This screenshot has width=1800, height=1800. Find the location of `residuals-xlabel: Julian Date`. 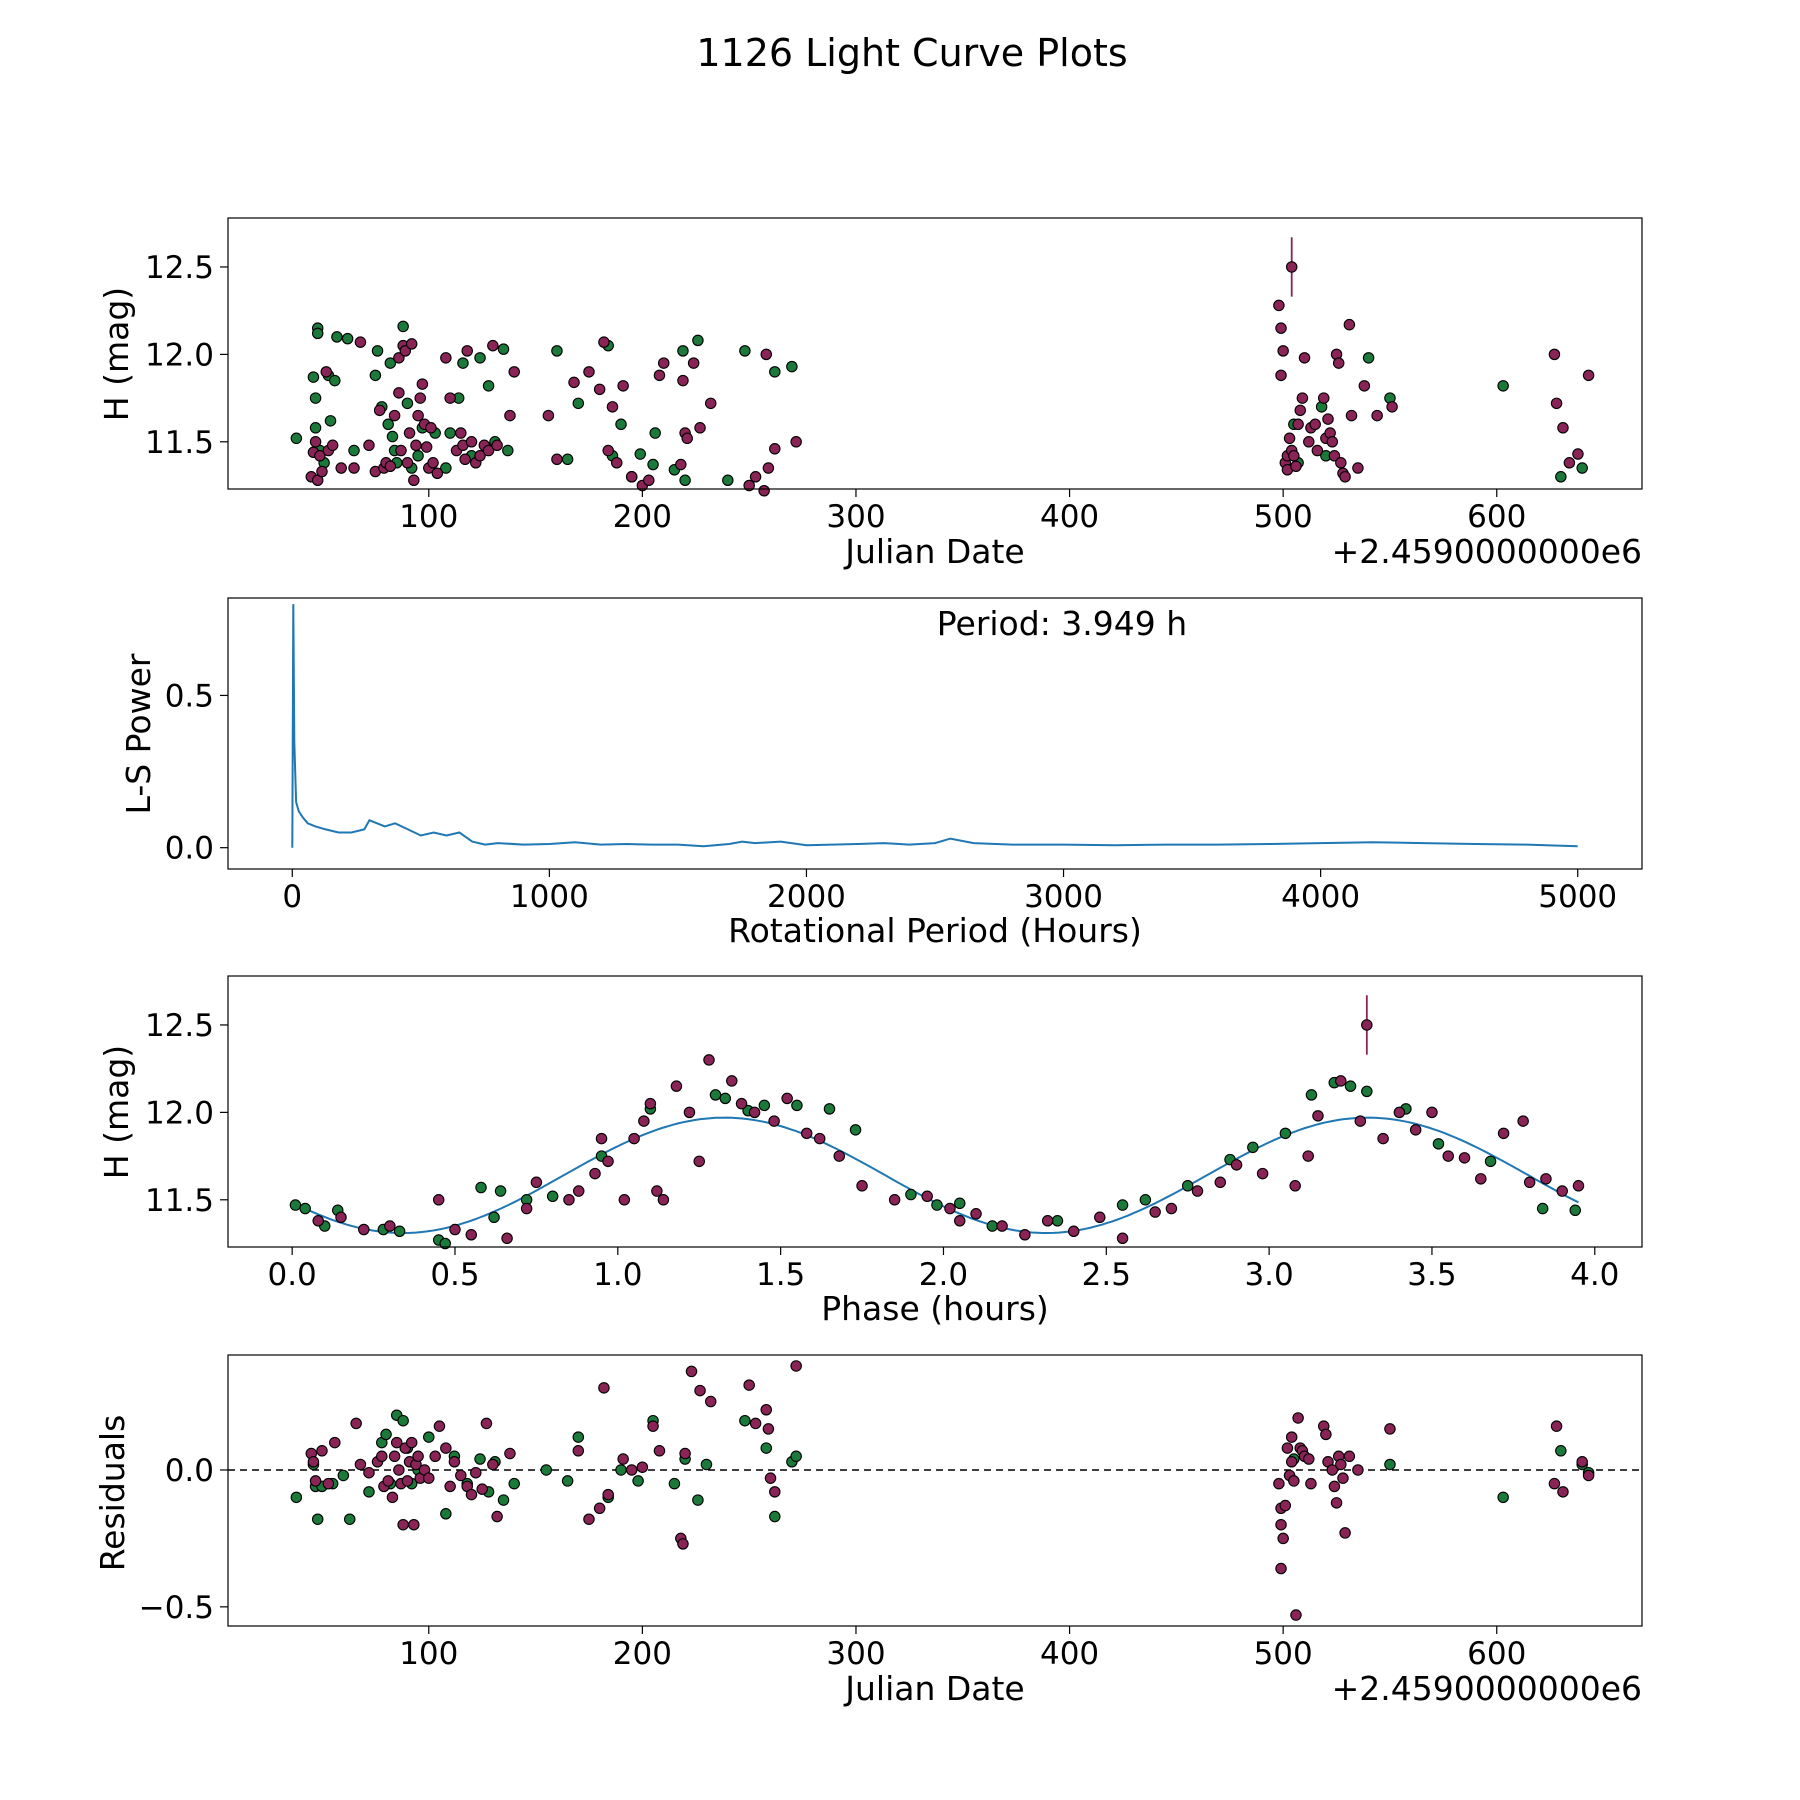

residuals-xlabel: Julian Date is located at coordinates (934, 1688).